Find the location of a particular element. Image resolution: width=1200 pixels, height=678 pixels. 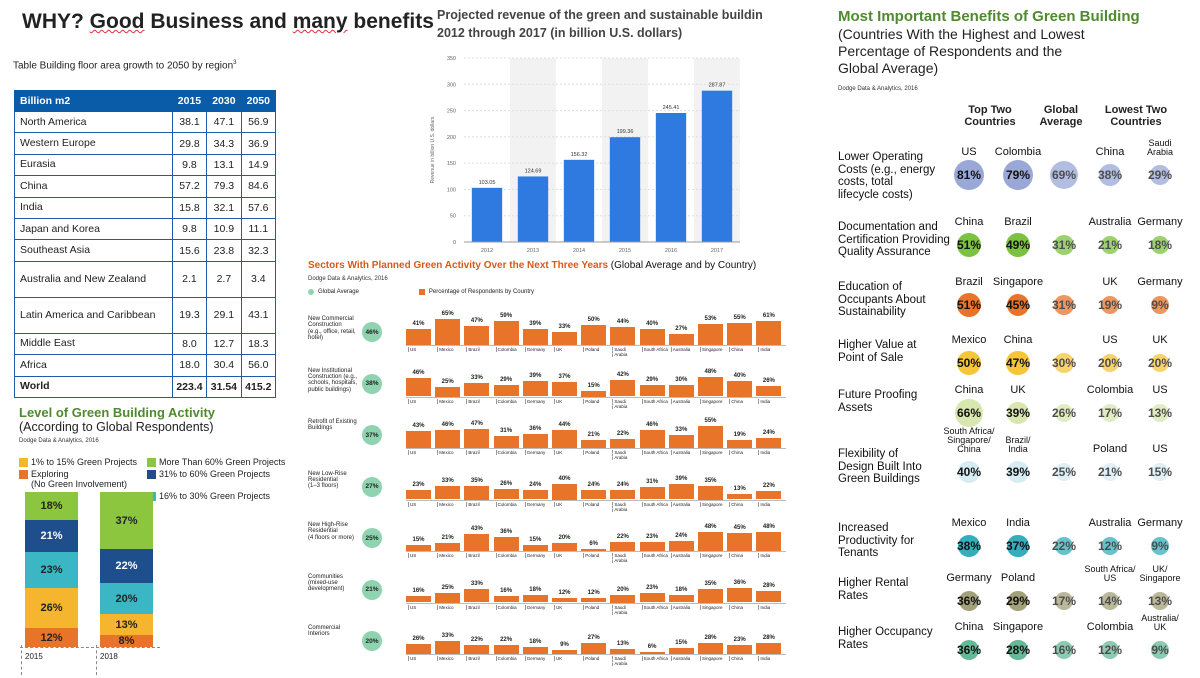

column-header-top: Top Two Countries is located at coordinates (990, 116).